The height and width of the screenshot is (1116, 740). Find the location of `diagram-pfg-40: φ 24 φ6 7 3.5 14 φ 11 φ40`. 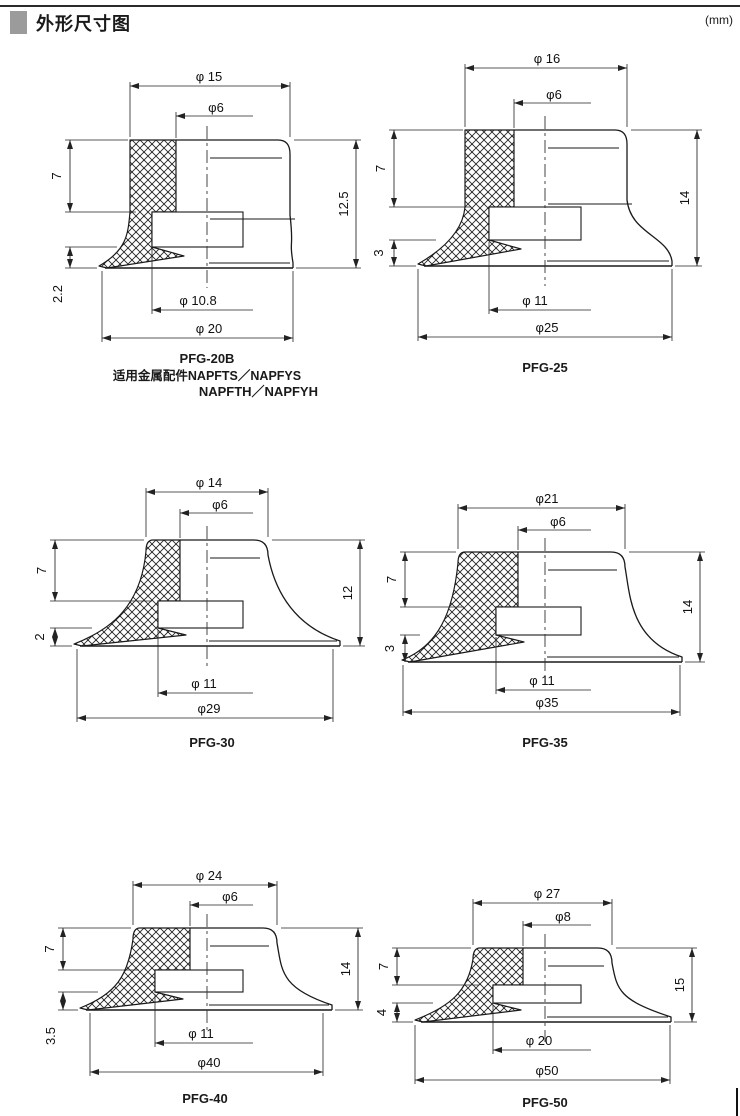

diagram-pfg-40: φ 24 φ6 7 3.5 14 φ 11 φ40 is located at coordinates (202, 972).